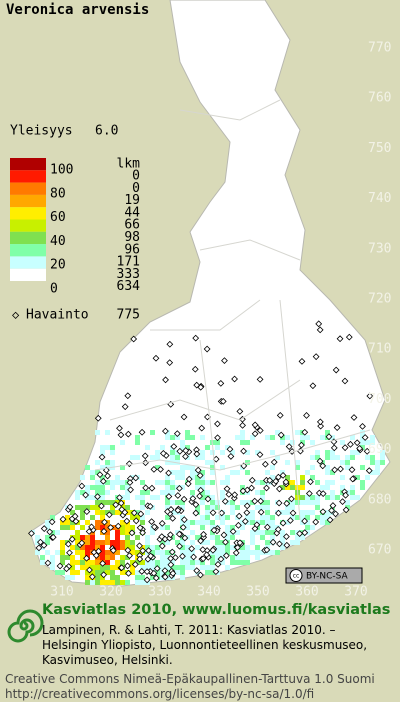  What do you see at coordinates (110, 592) in the screenshot?
I see `easting-label: 320` at bounding box center [110, 592].